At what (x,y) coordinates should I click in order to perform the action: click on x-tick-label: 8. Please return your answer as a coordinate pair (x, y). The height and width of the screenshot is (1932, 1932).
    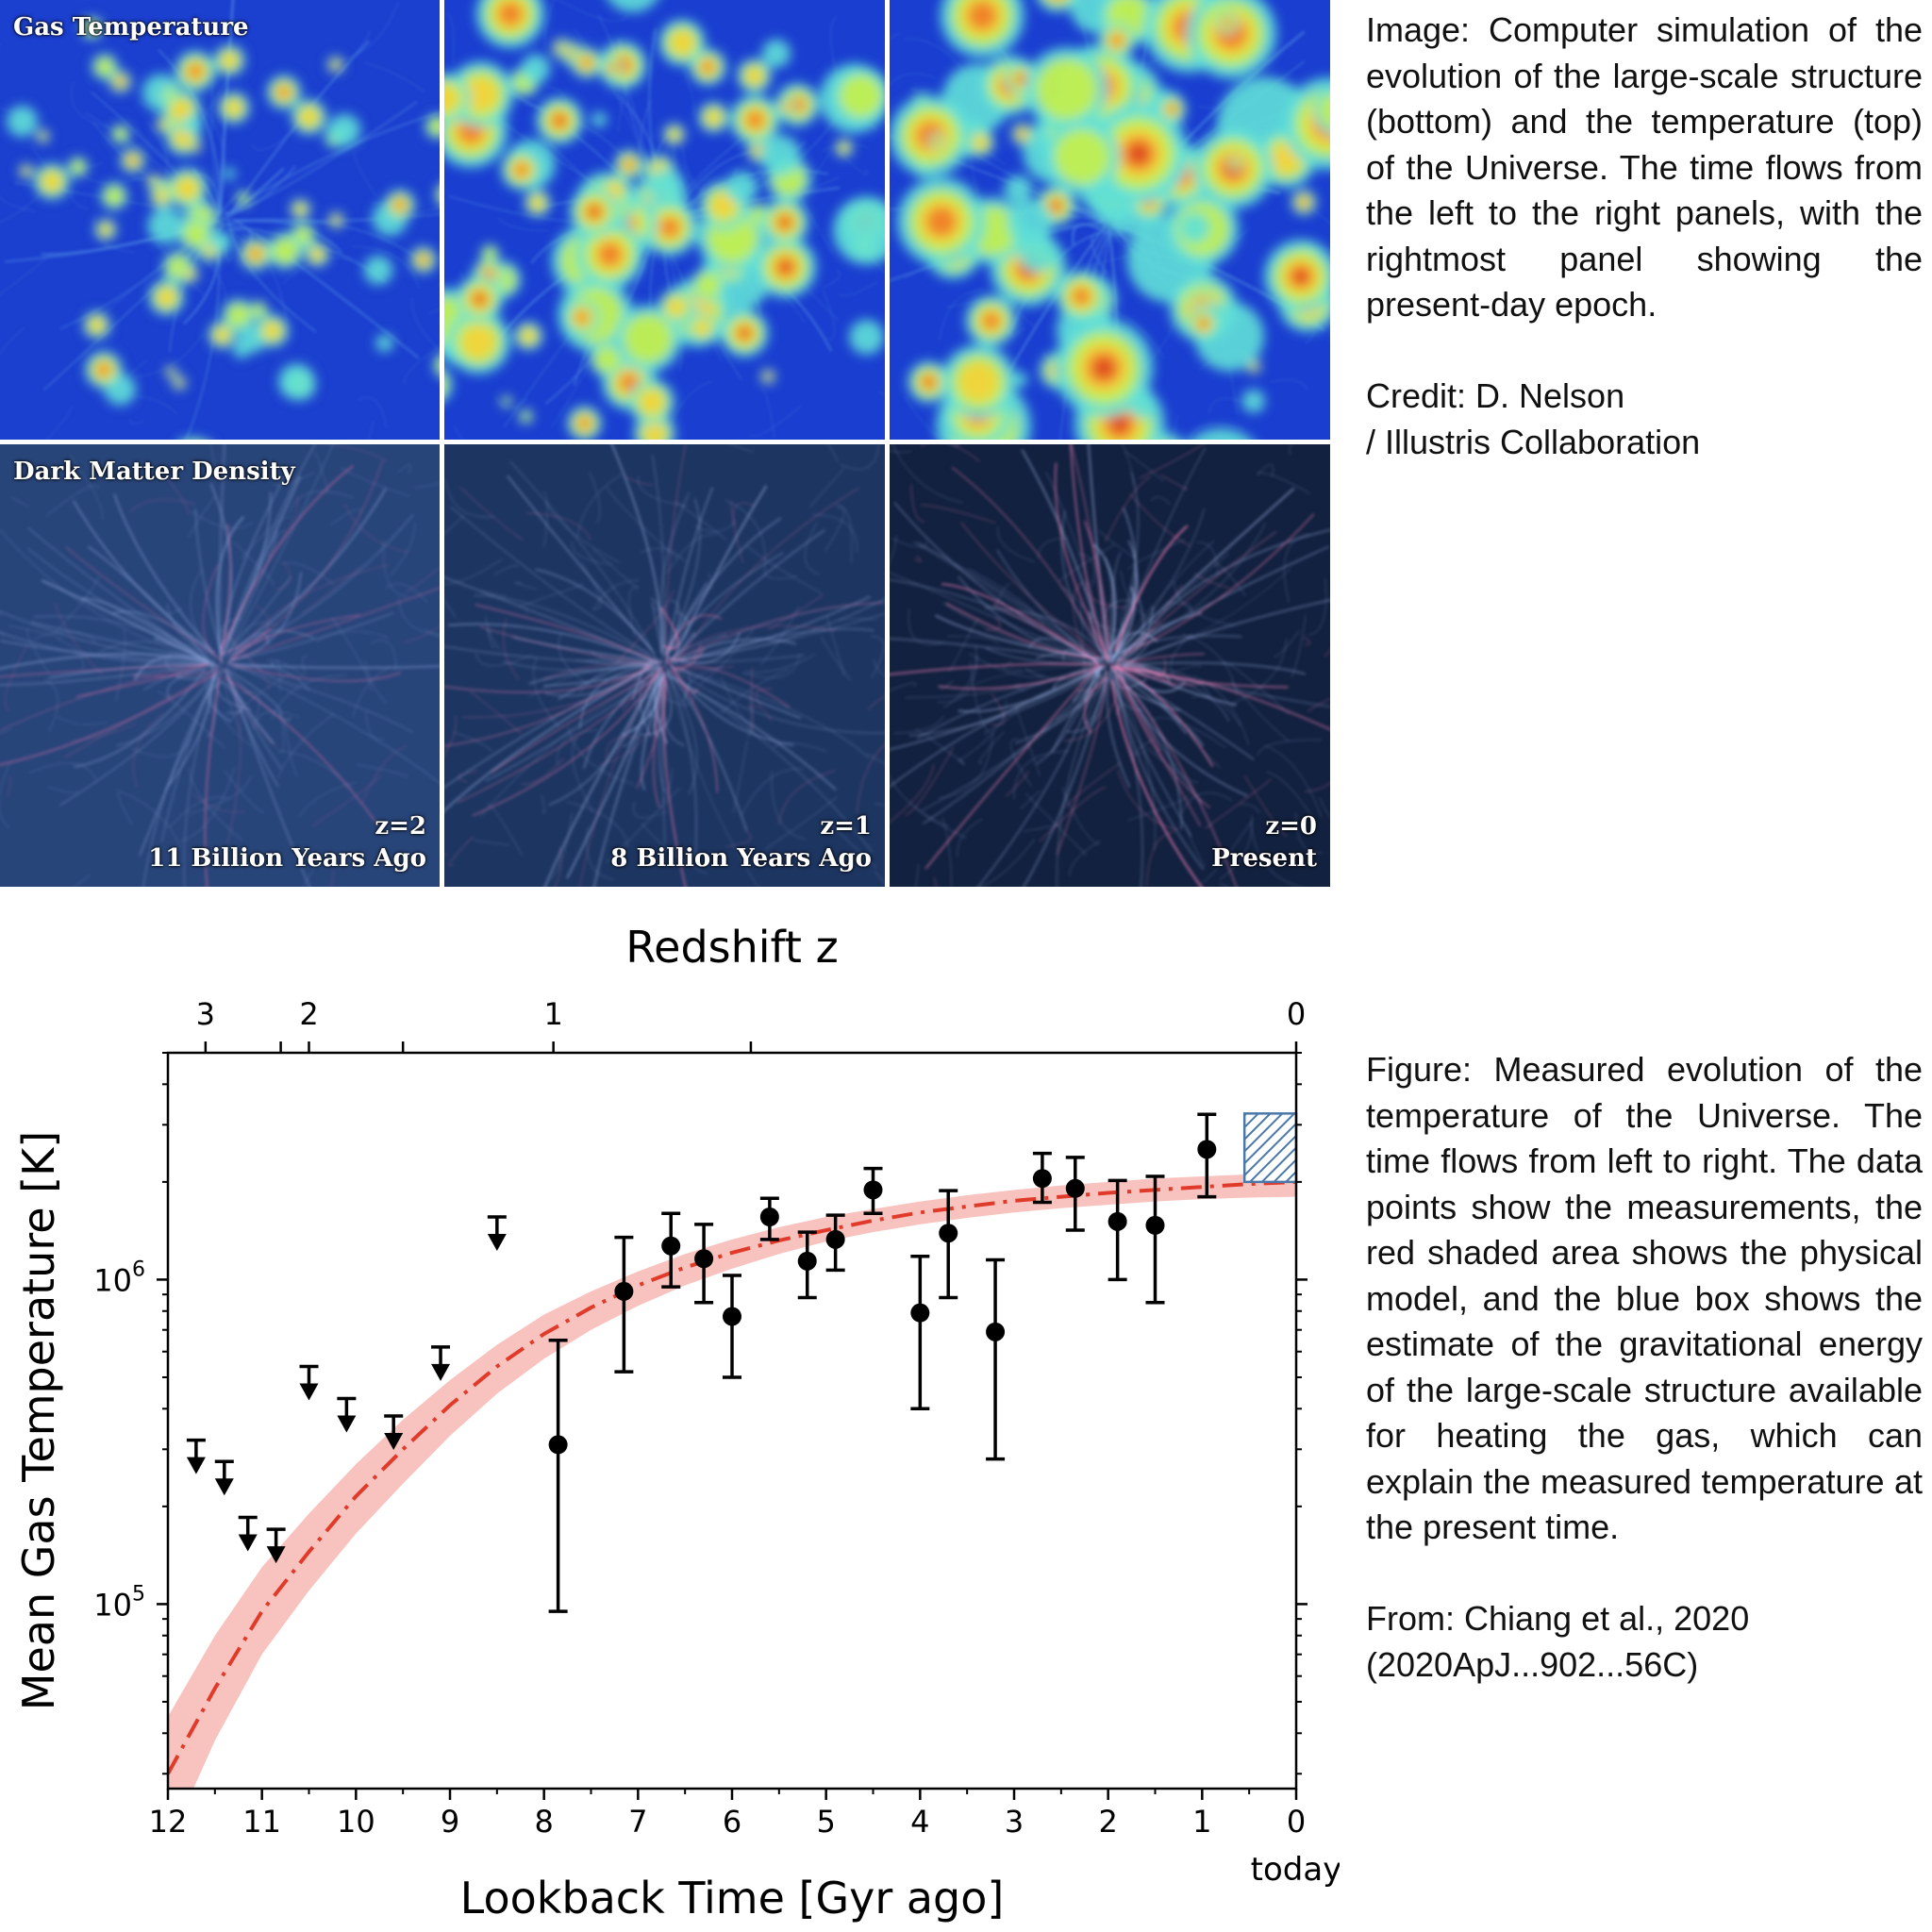
    Looking at the image, I should click on (544, 1822).